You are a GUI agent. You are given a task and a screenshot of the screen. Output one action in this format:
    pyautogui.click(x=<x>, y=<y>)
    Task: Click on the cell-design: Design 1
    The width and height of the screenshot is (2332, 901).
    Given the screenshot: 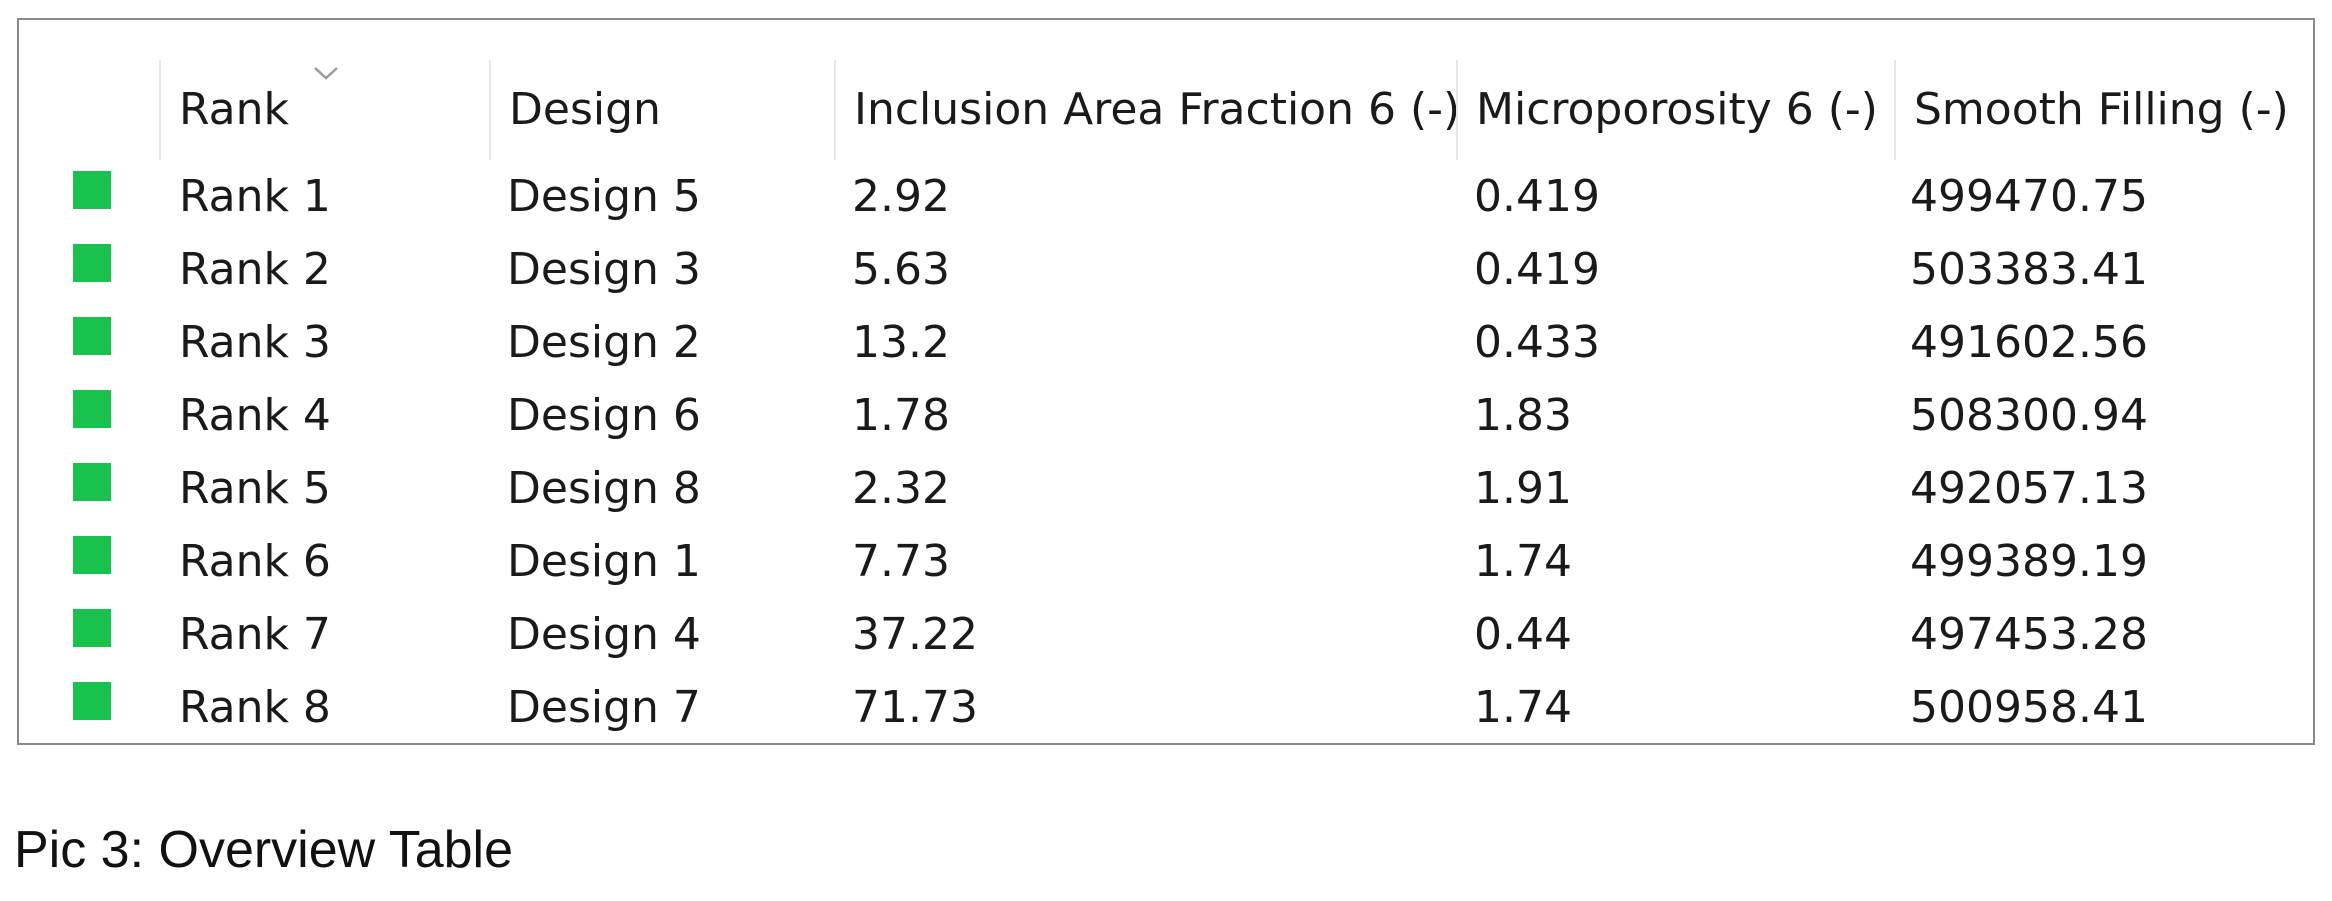 What is the action you would take?
    pyautogui.click(x=604, y=561)
    